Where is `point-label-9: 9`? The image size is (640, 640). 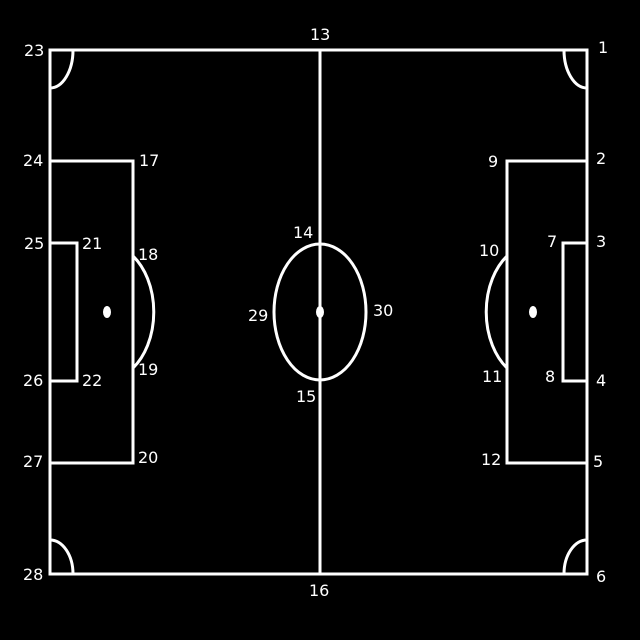 point-label-9: 9 is located at coordinates (493, 161).